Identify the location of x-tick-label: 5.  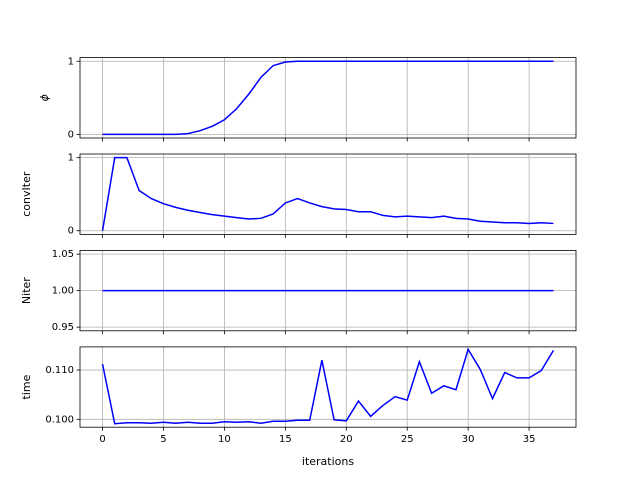
(163, 439).